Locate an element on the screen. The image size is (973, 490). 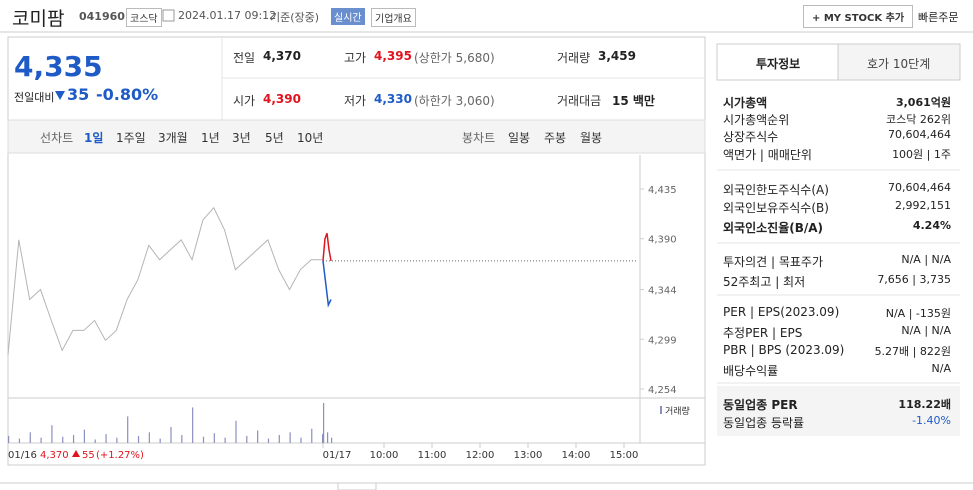
stat-value: 15 백만 is located at coordinates (633, 101).